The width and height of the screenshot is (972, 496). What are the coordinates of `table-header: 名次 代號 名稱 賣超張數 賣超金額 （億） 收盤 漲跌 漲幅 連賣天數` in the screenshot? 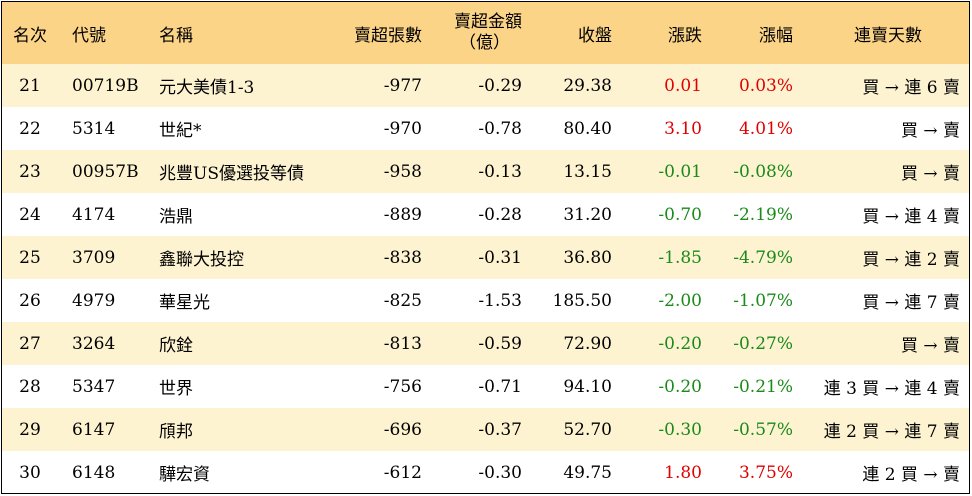 It's located at (485, 33).